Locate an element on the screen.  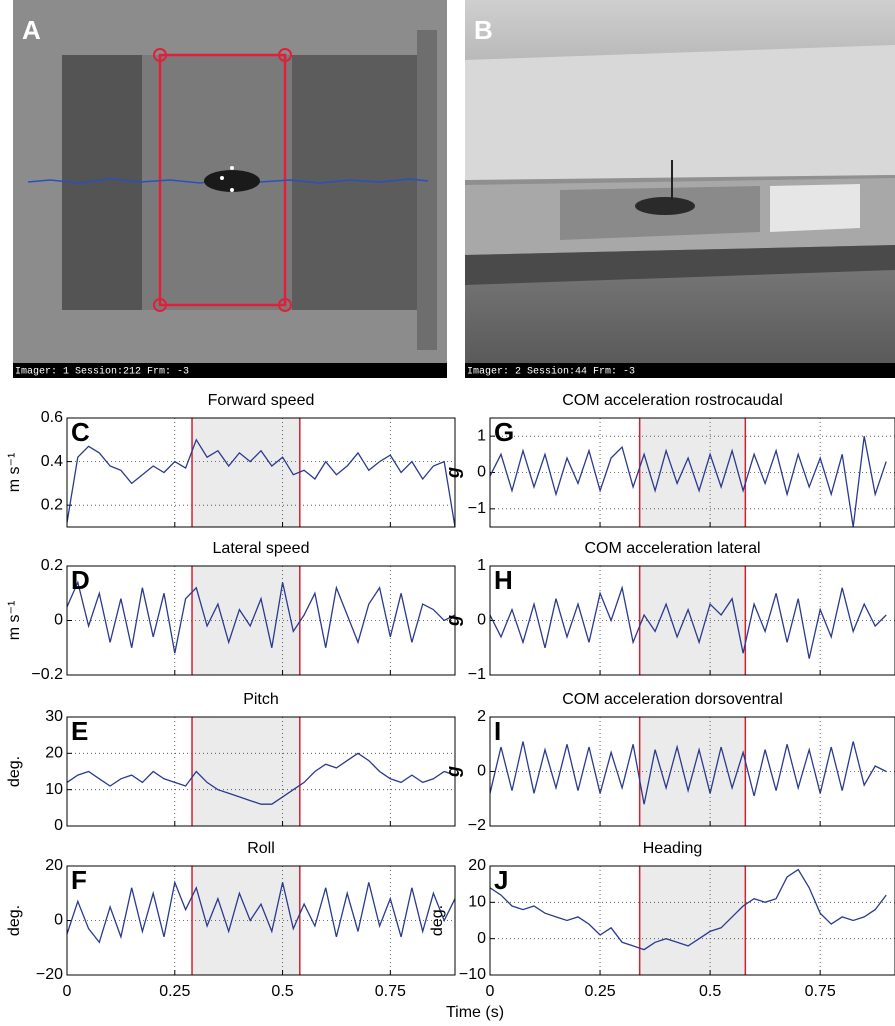
y-tick-label: −10 is located at coordinates (472, 974).